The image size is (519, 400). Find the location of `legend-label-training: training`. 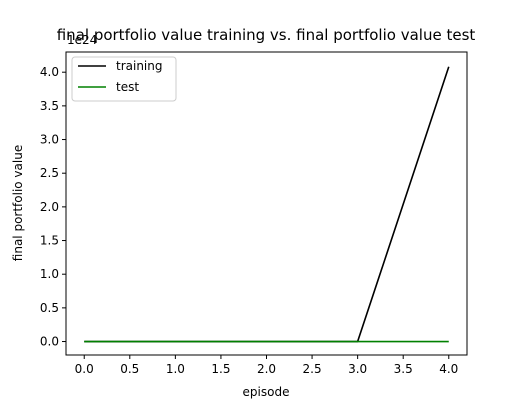

legend-label-training: training is located at coordinates (139, 66).